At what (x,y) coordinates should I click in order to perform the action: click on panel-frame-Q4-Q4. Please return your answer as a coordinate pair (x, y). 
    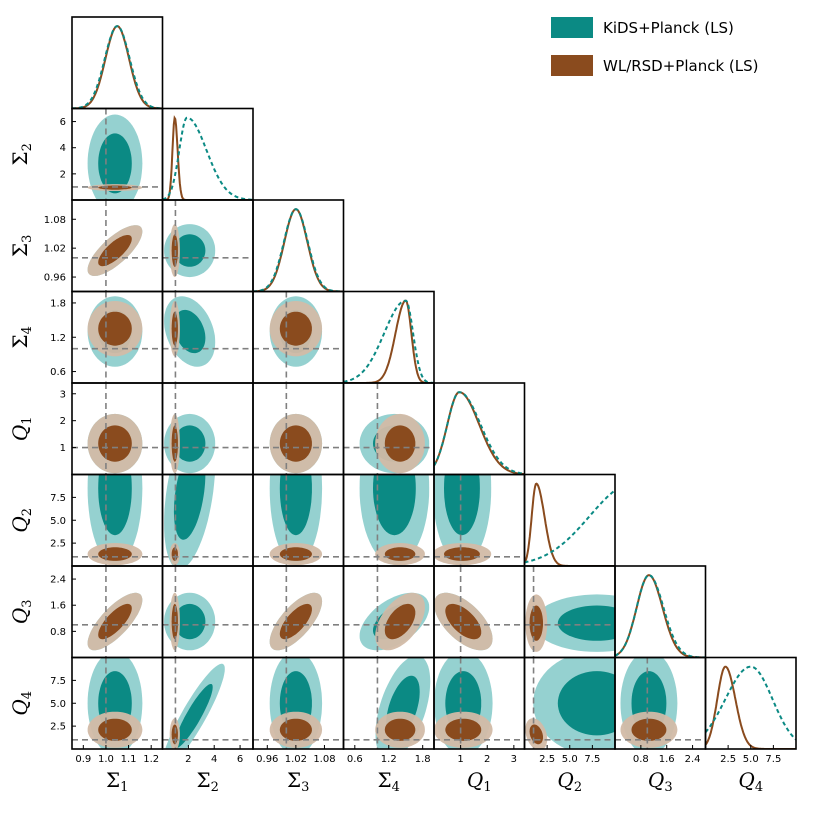
    Looking at the image, I should click on (750, 703).